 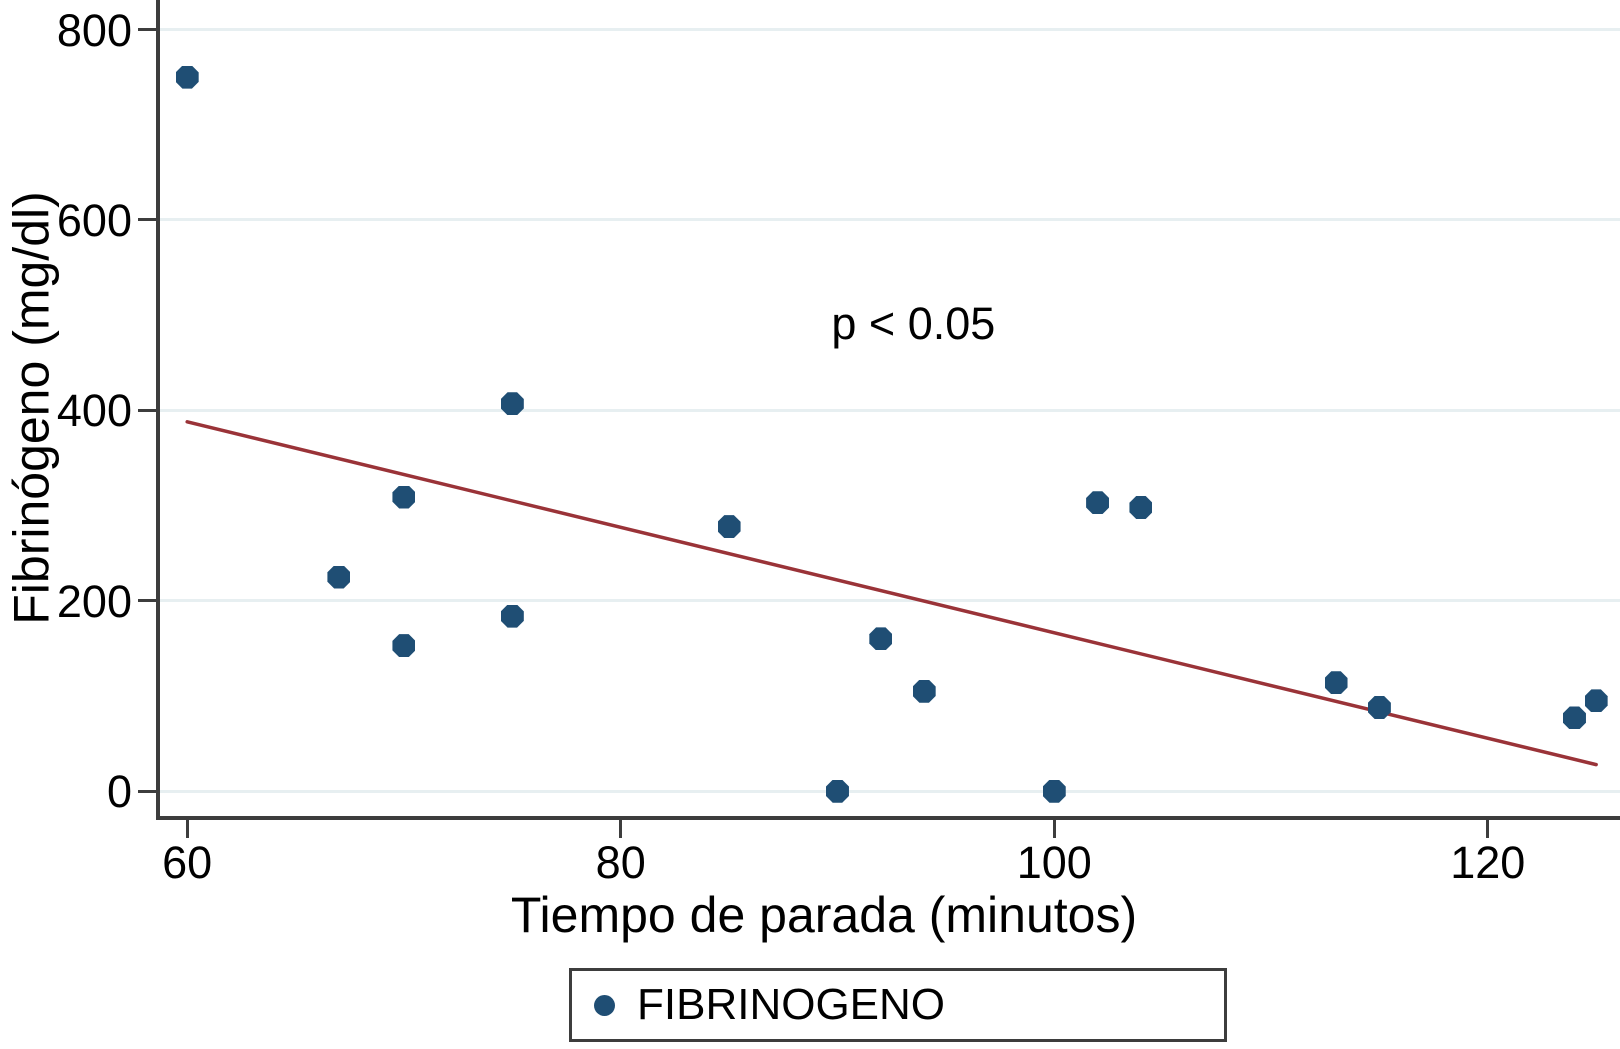 What do you see at coordinates (620, 862) in the screenshot?
I see `x-tick-label-80: 80` at bounding box center [620, 862].